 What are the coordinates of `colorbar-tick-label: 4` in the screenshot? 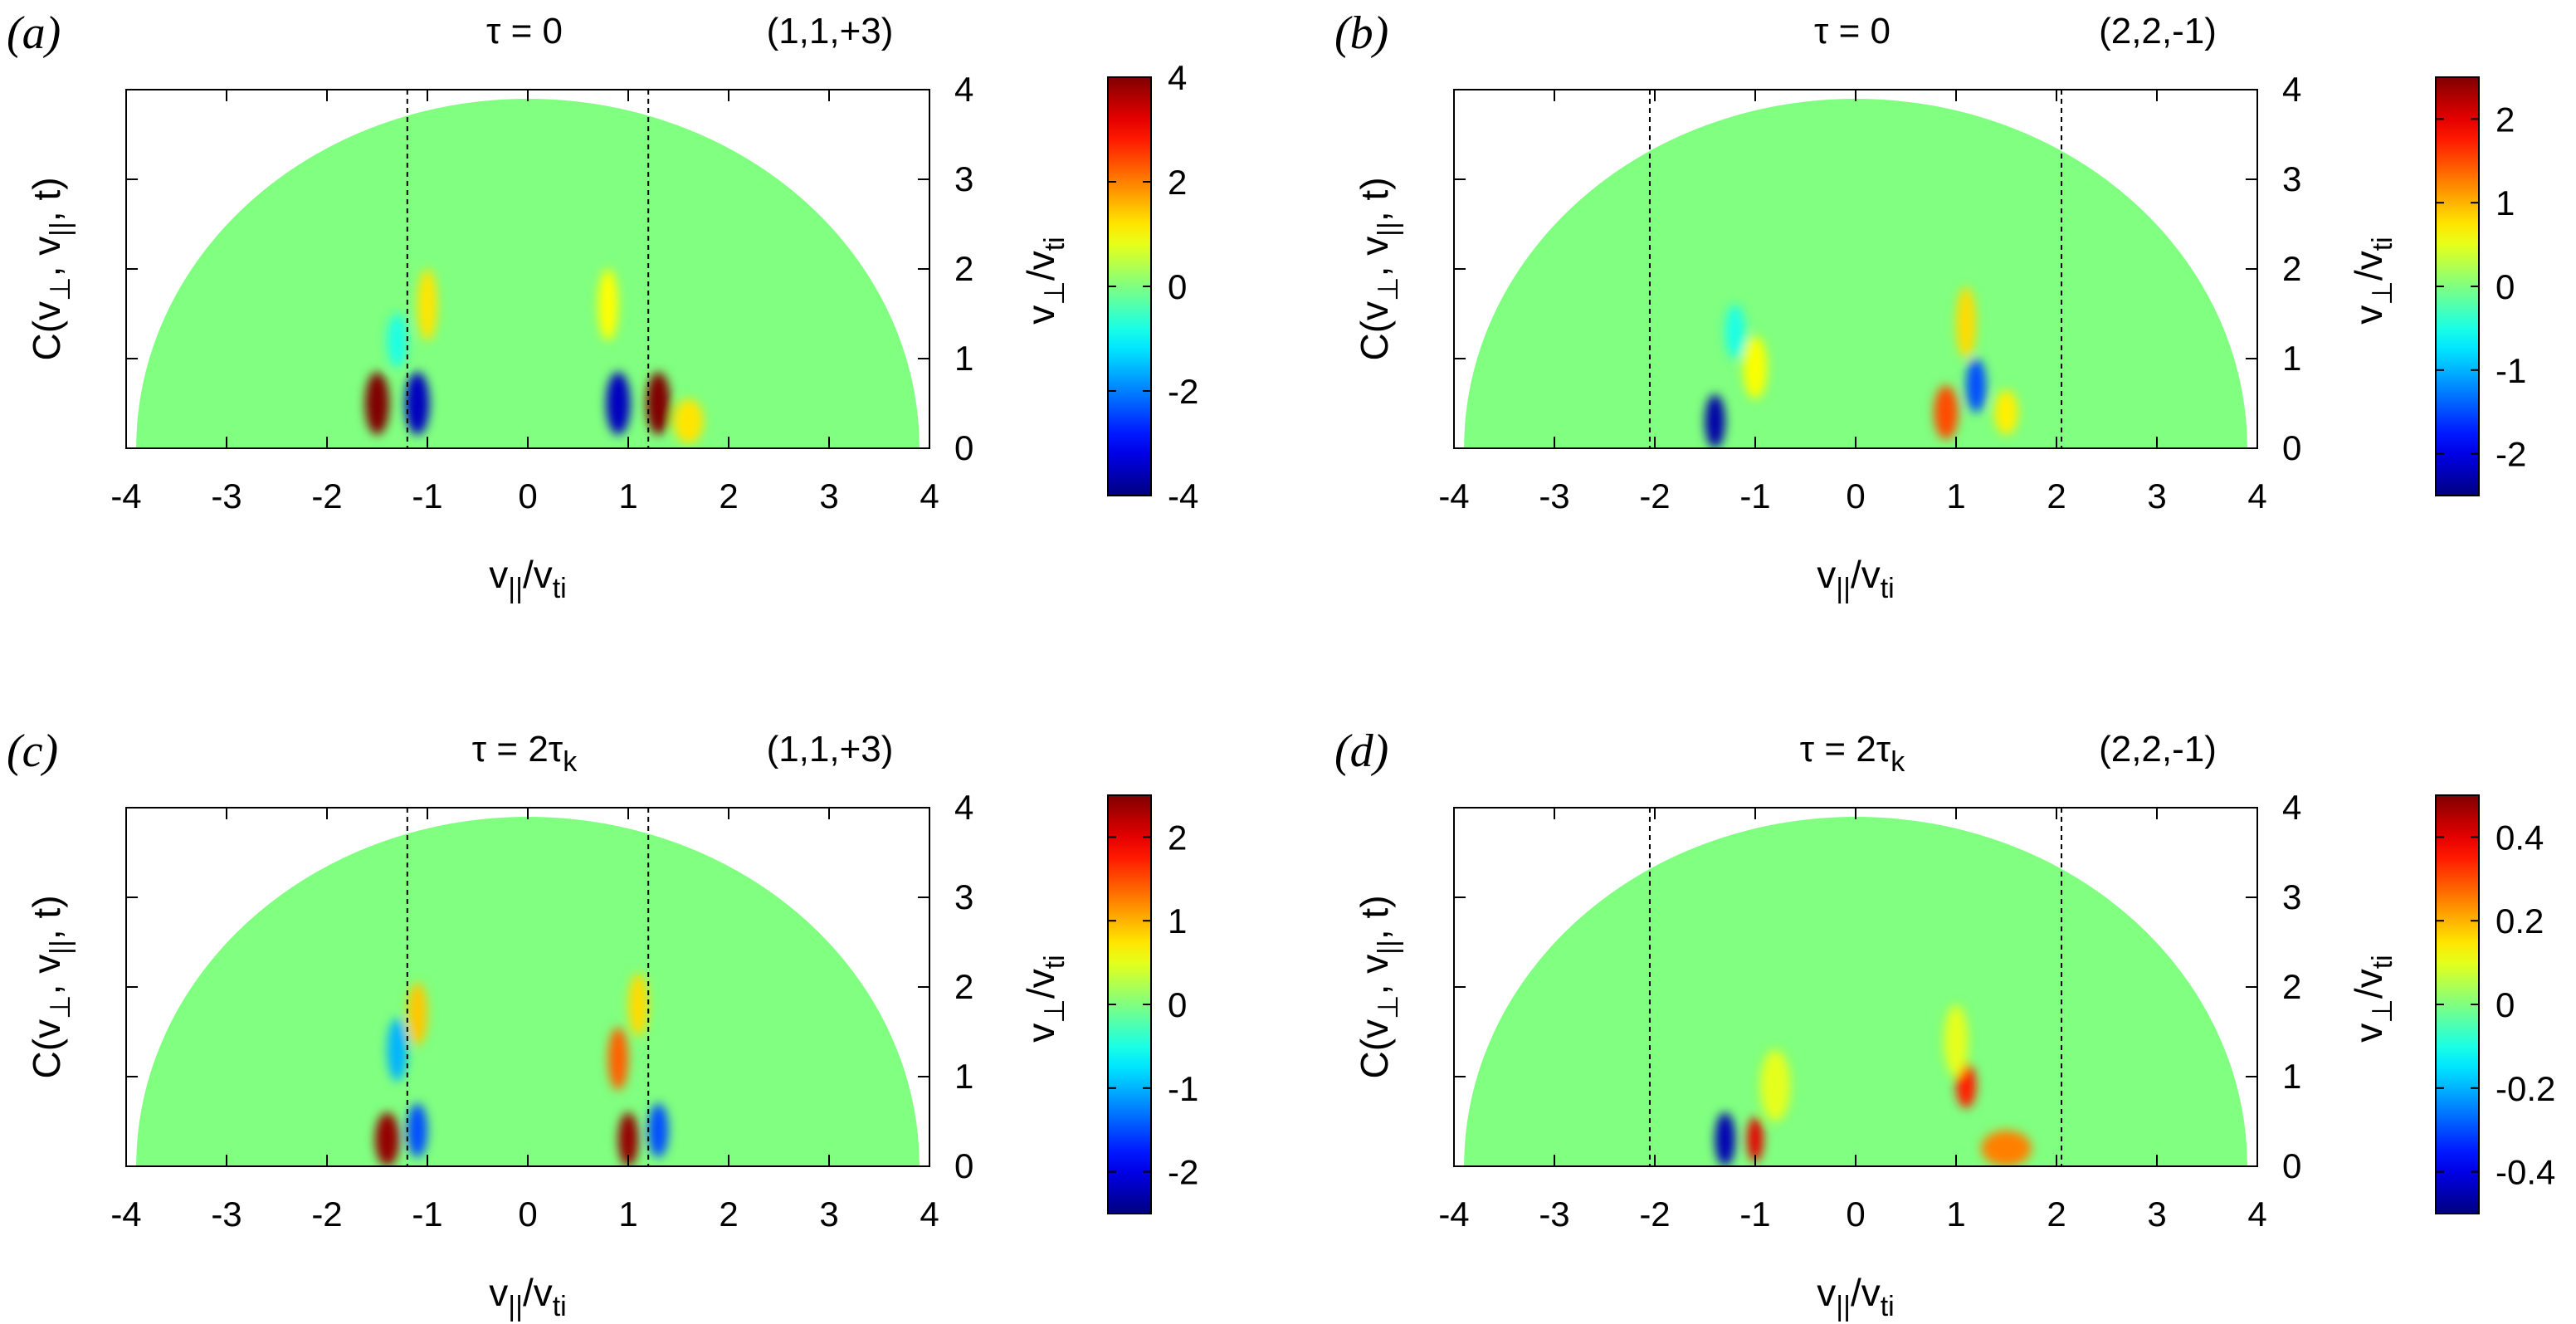 It's located at (1178, 77).